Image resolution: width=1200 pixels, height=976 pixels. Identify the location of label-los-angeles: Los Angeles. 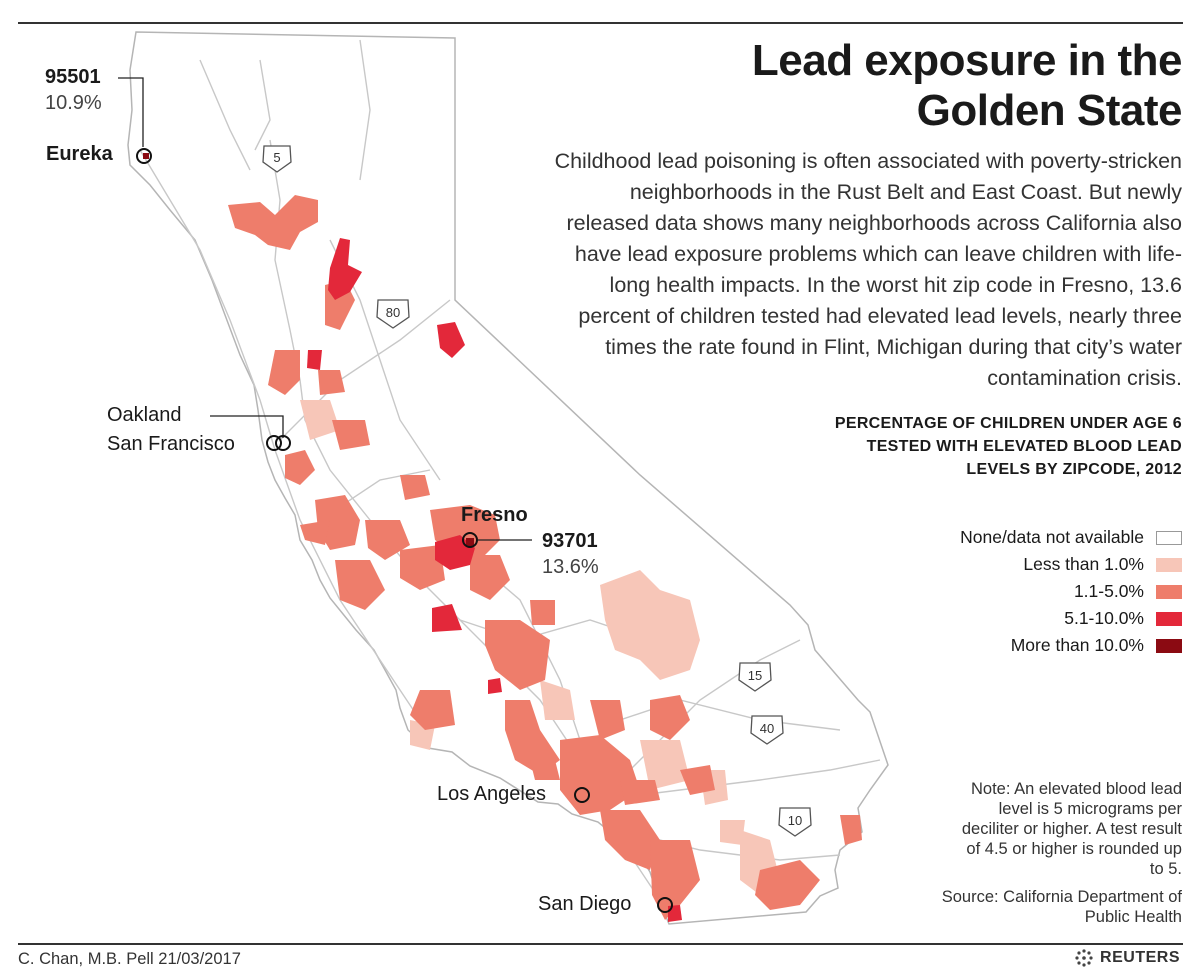
(491, 794).